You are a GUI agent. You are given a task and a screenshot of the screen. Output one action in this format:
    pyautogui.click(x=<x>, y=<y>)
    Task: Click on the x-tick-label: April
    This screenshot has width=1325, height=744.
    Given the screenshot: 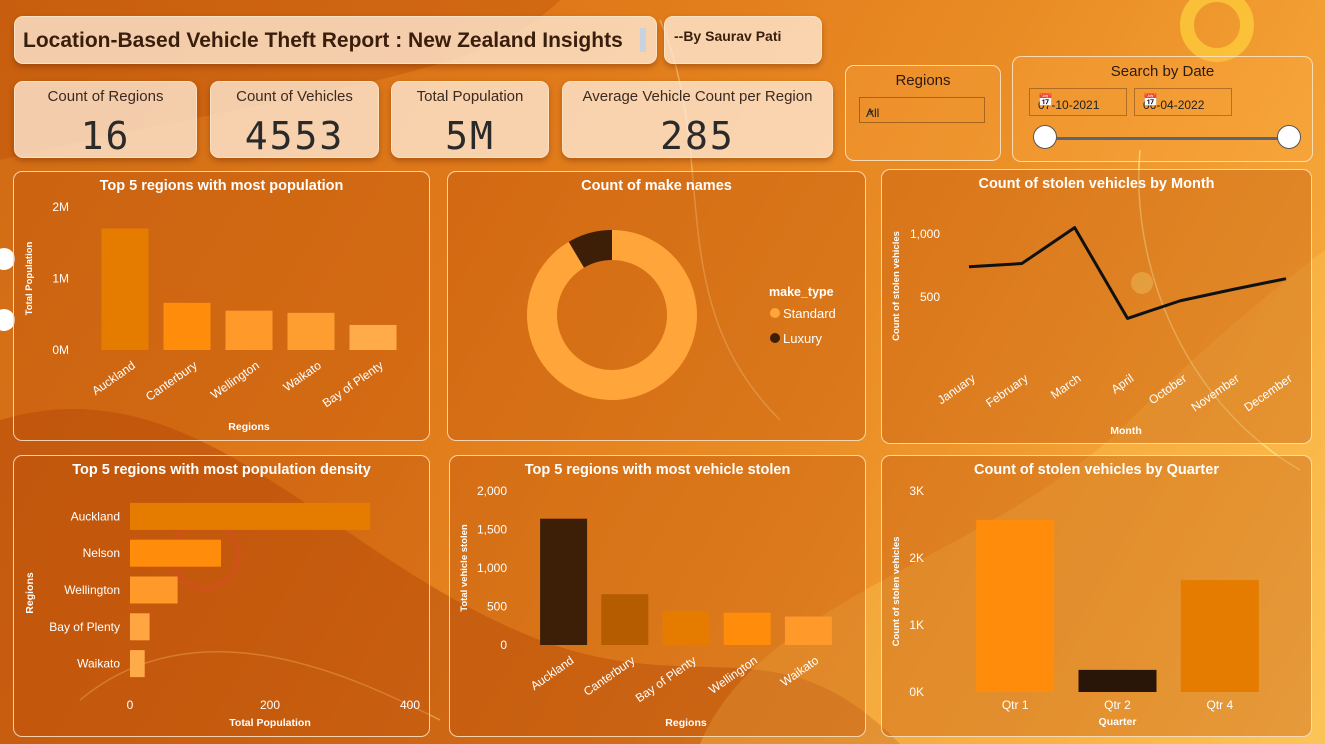 What is the action you would take?
    pyautogui.click(x=1123, y=383)
    